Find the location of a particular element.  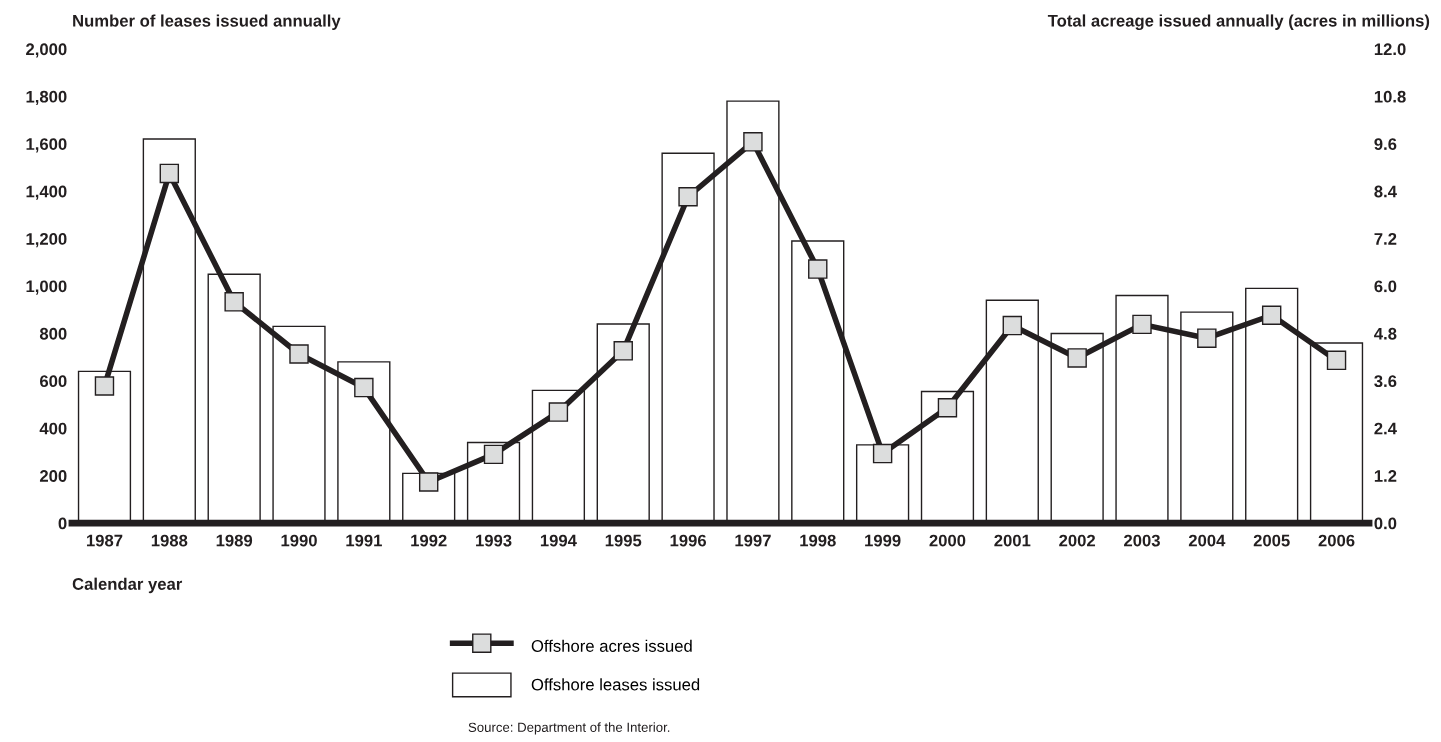

x-tick-label: 2004 is located at coordinates (1207, 540).